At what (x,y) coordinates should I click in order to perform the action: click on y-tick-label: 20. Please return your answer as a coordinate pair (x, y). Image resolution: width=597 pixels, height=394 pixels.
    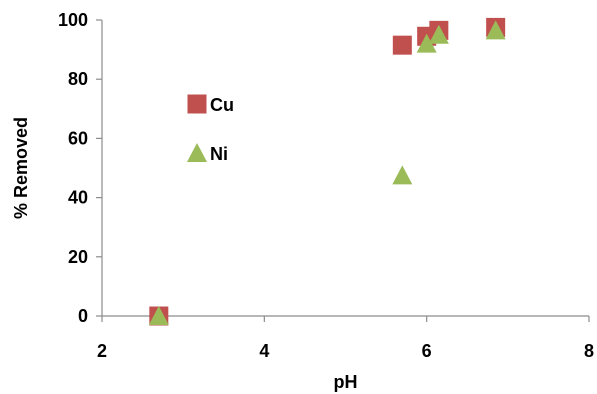
    Looking at the image, I should click on (78, 257).